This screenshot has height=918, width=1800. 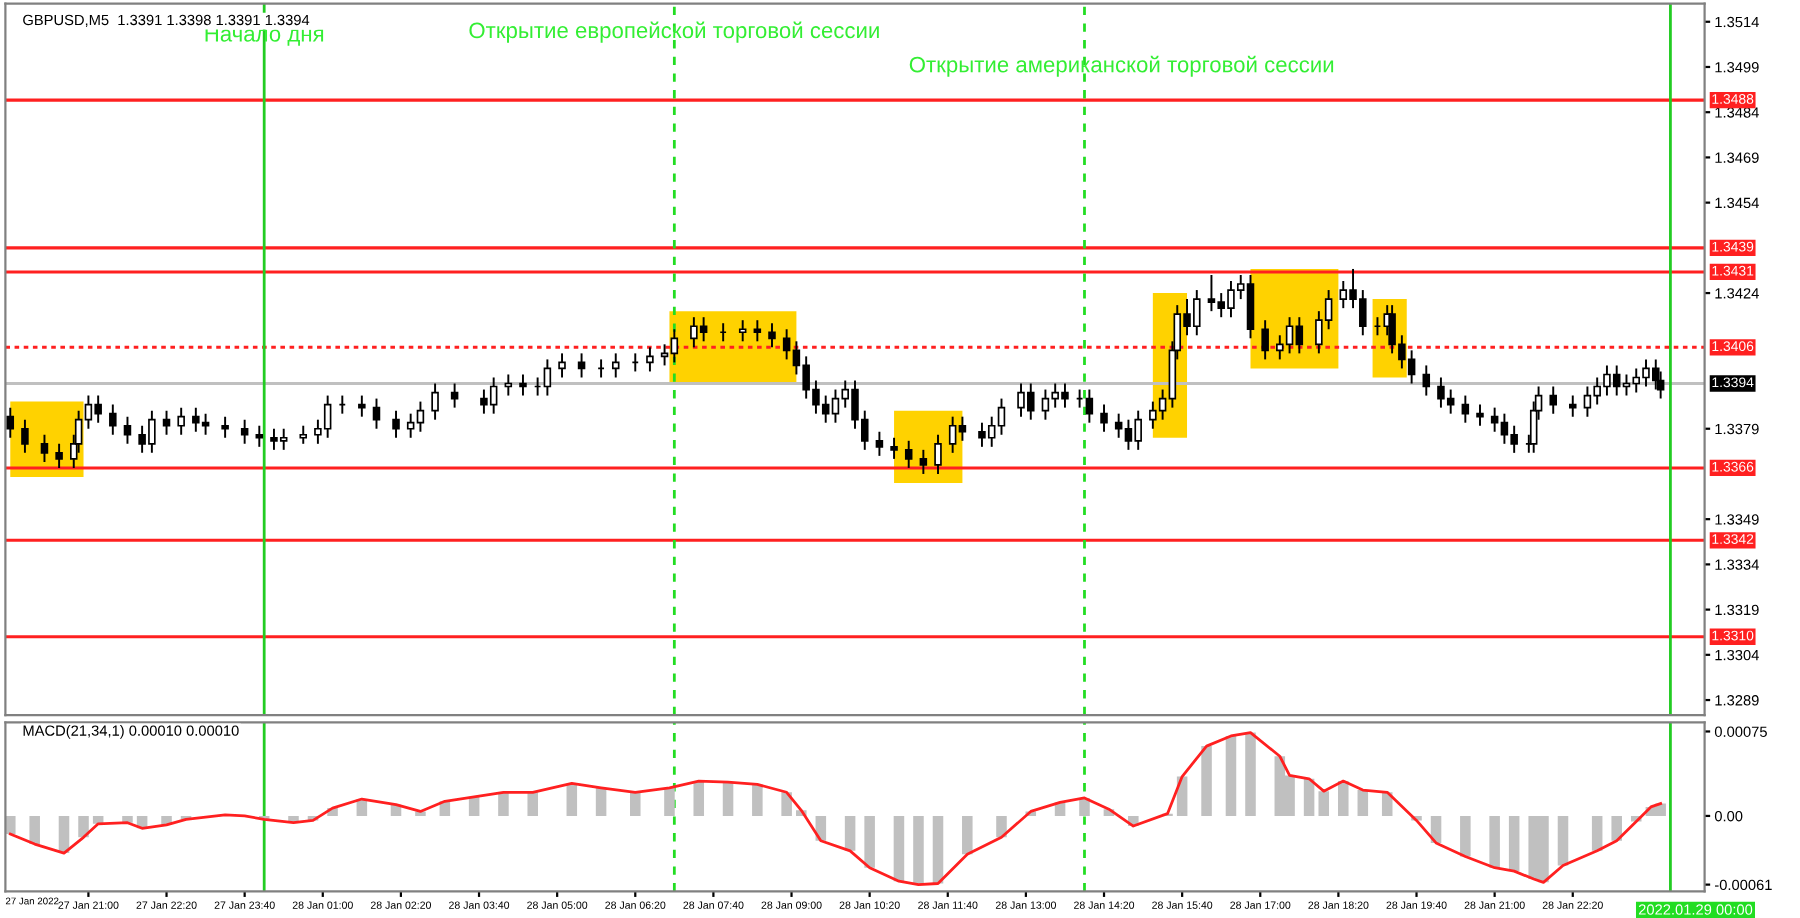 What do you see at coordinates (1121, 66) in the screenshot?
I see `ref-line-label: Открытие американской торговой сессии` at bounding box center [1121, 66].